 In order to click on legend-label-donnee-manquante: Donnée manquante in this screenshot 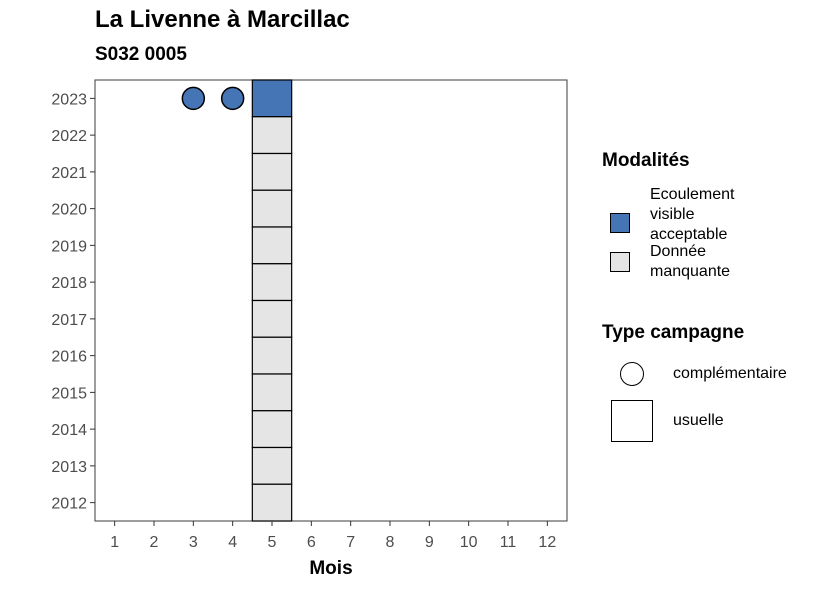, I will do `click(690, 261)`.